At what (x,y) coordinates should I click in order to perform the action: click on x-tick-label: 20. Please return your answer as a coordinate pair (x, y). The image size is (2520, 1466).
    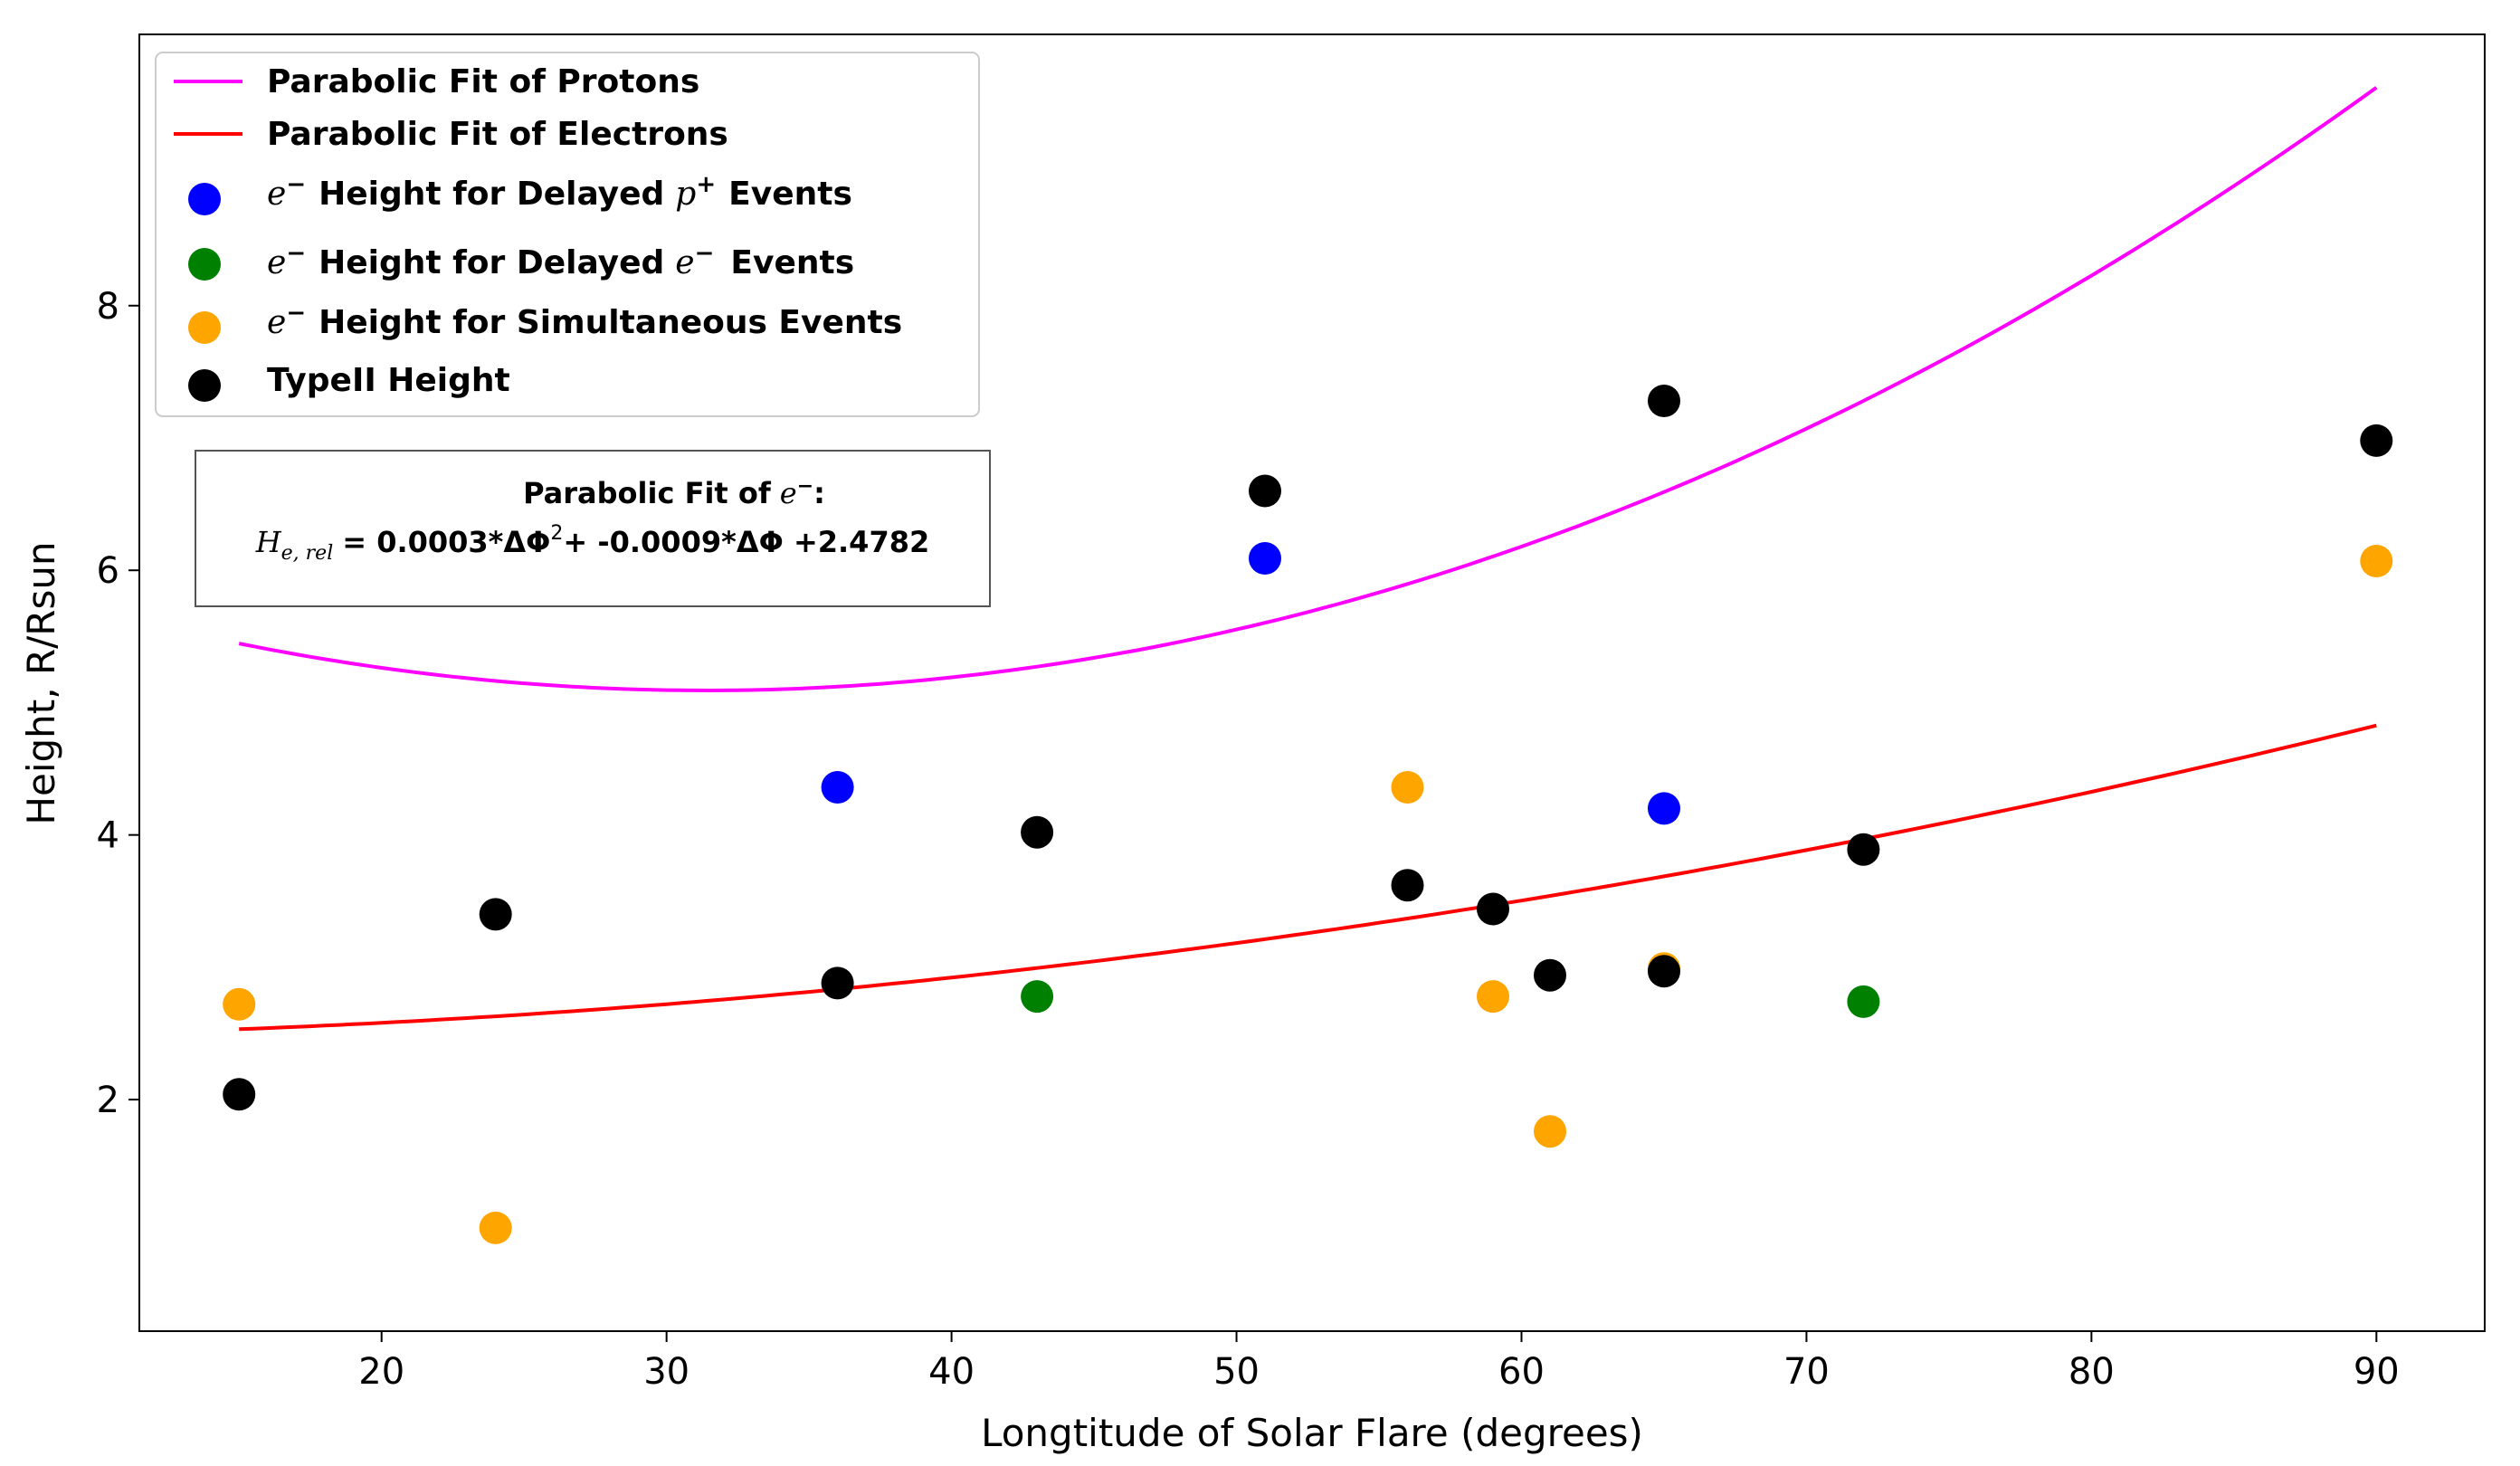
    Looking at the image, I should click on (381, 1372).